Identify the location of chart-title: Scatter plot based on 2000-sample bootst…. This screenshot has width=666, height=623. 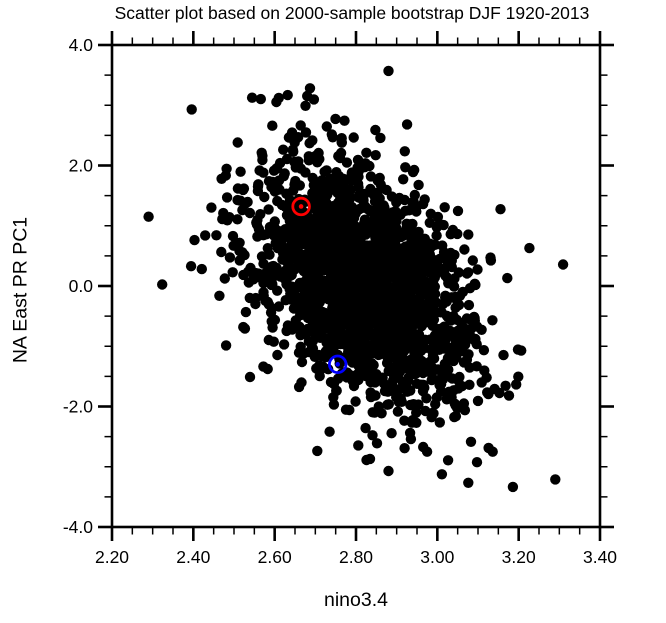
(352, 13).